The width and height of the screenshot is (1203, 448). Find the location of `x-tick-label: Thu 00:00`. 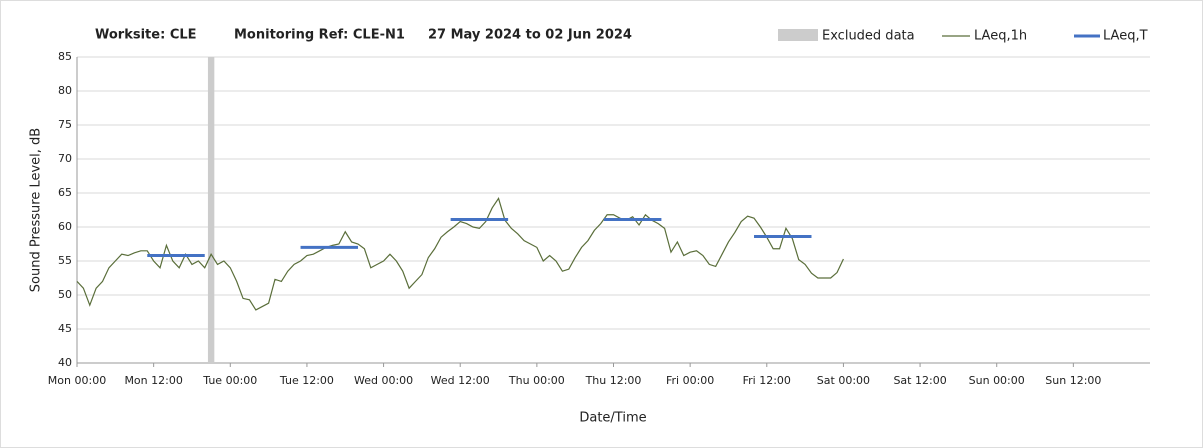

x-tick-label: Thu 00:00 is located at coordinates (536, 380).